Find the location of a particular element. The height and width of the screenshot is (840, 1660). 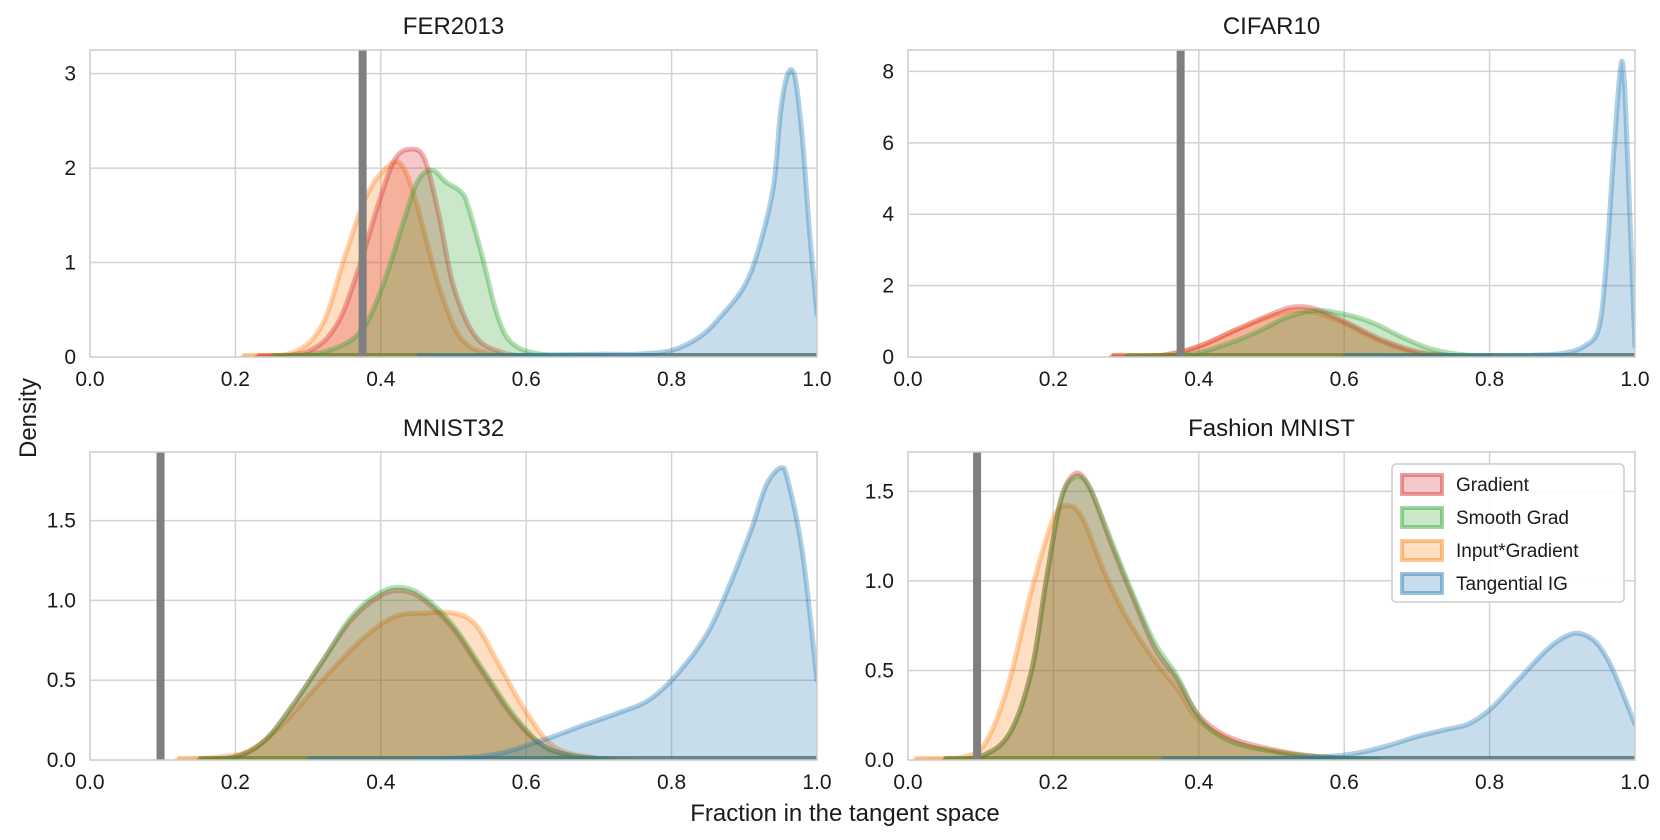

legend-frame is located at coordinates (1508, 533).